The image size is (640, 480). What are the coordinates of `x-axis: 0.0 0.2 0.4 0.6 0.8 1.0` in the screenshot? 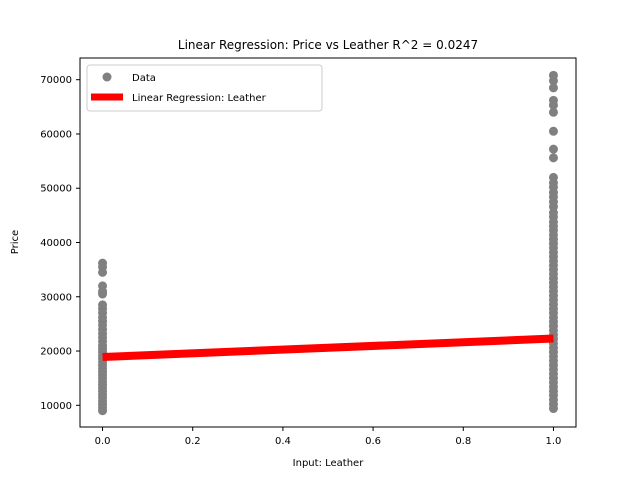 It's located at (328, 437).